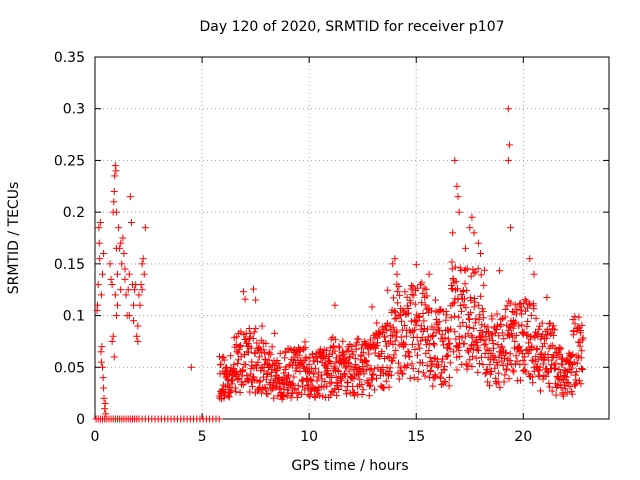 The height and width of the screenshot is (480, 640). I want to click on y-tick-label-4: 0.2, so click(74, 213).